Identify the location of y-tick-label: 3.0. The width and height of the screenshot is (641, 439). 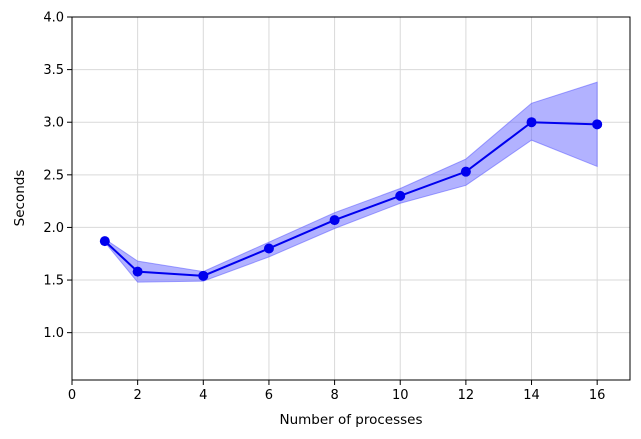
(53, 123).